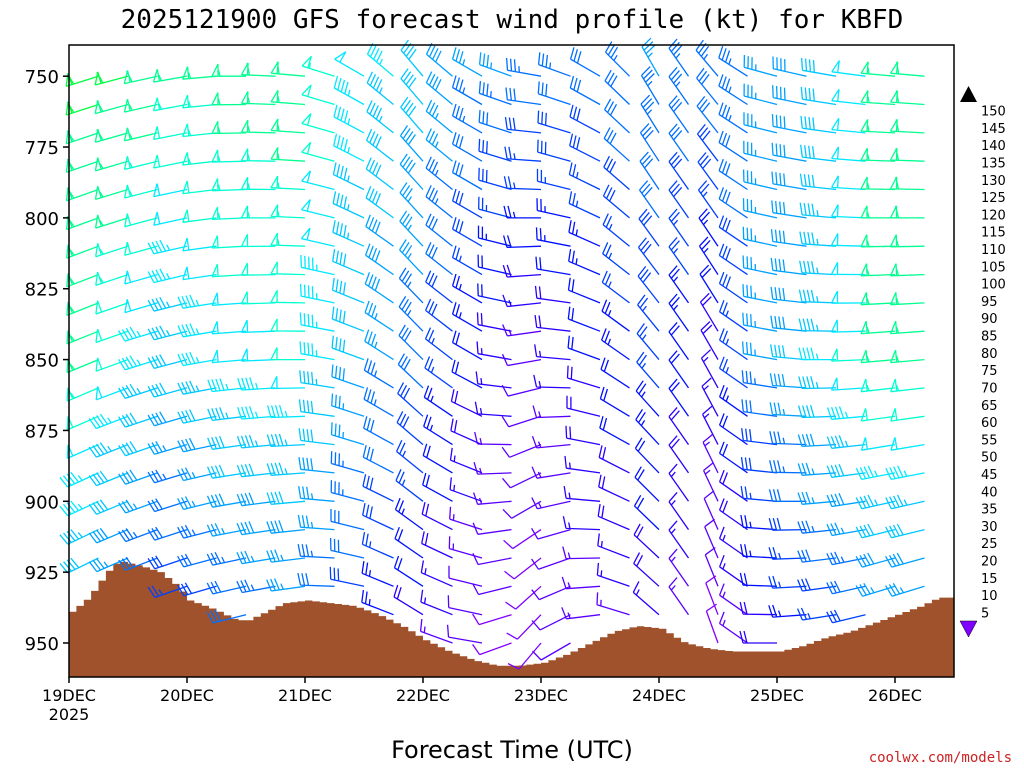 This screenshot has width=1024, height=768. What do you see at coordinates (187, 695) in the screenshot?
I see `x-tick-label: 20DEC` at bounding box center [187, 695].